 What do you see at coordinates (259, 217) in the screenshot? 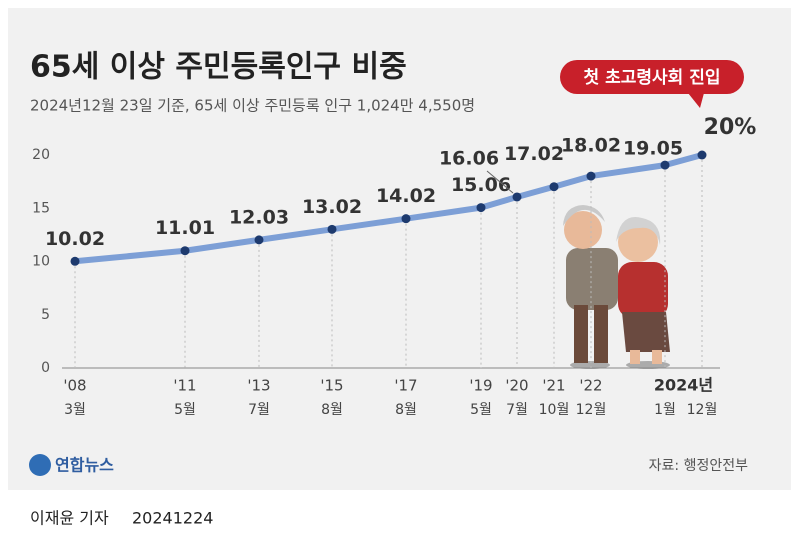
I see `value-label: 12.03` at bounding box center [259, 217].